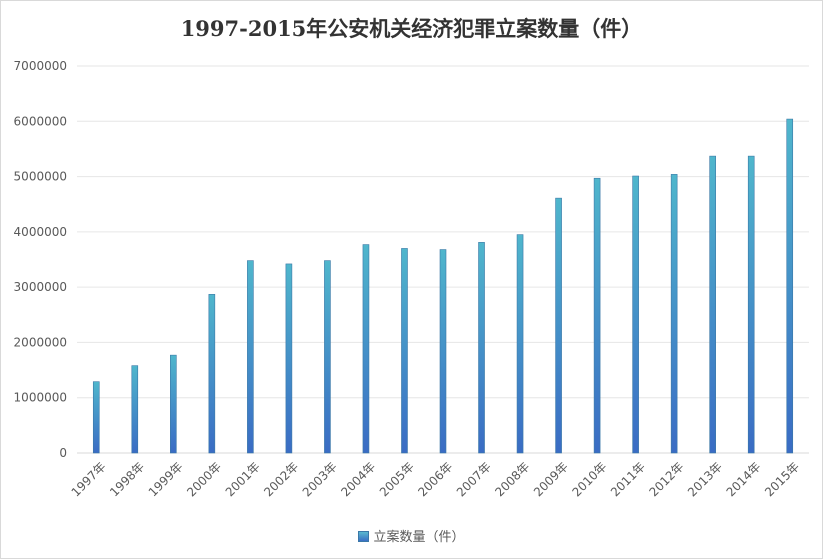 The width and height of the screenshot is (823, 559). I want to click on bar-2005年, so click(404, 351).